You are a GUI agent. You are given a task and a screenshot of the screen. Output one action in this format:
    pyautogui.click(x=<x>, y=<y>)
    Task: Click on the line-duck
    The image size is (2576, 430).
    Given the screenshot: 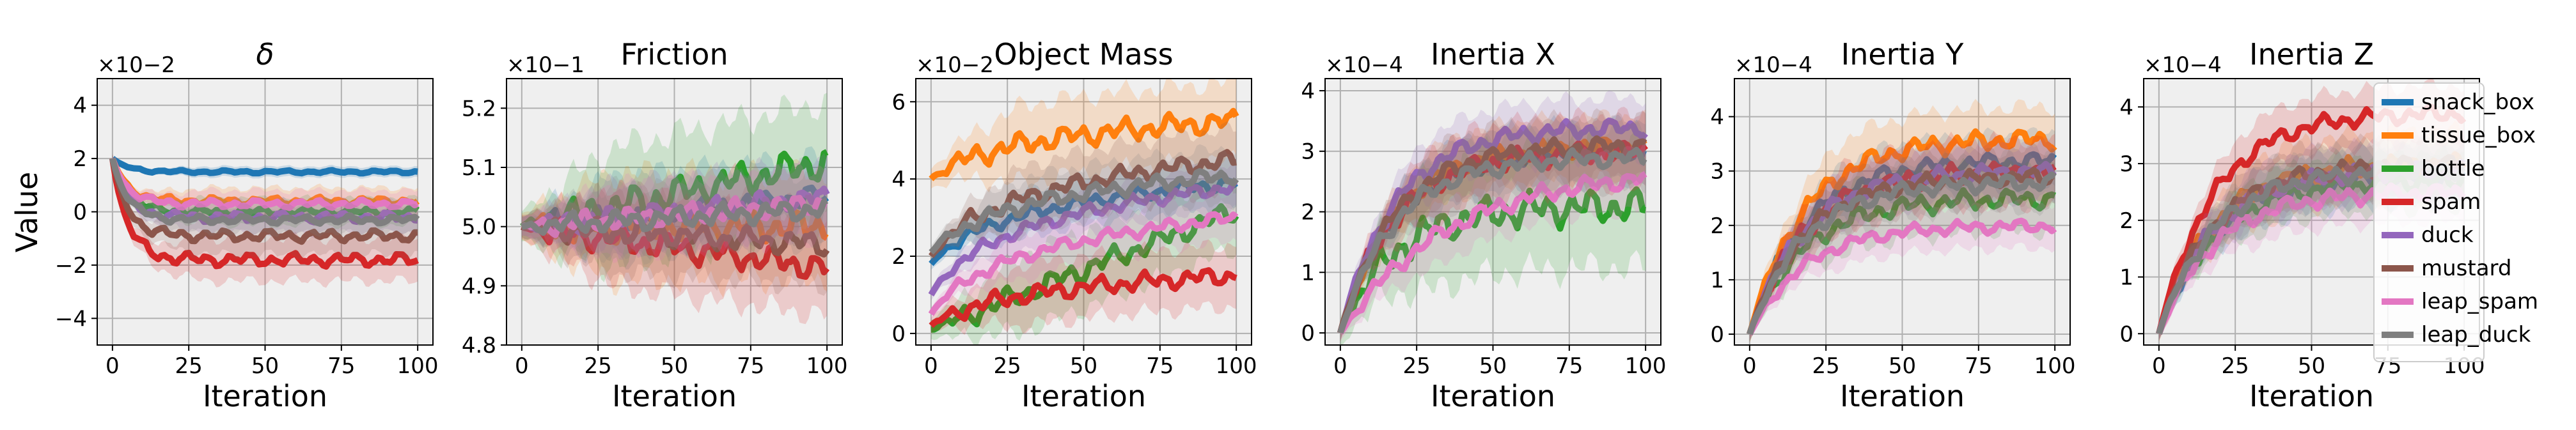 What is the action you would take?
    pyautogui.click(x=1083, y=237)
    